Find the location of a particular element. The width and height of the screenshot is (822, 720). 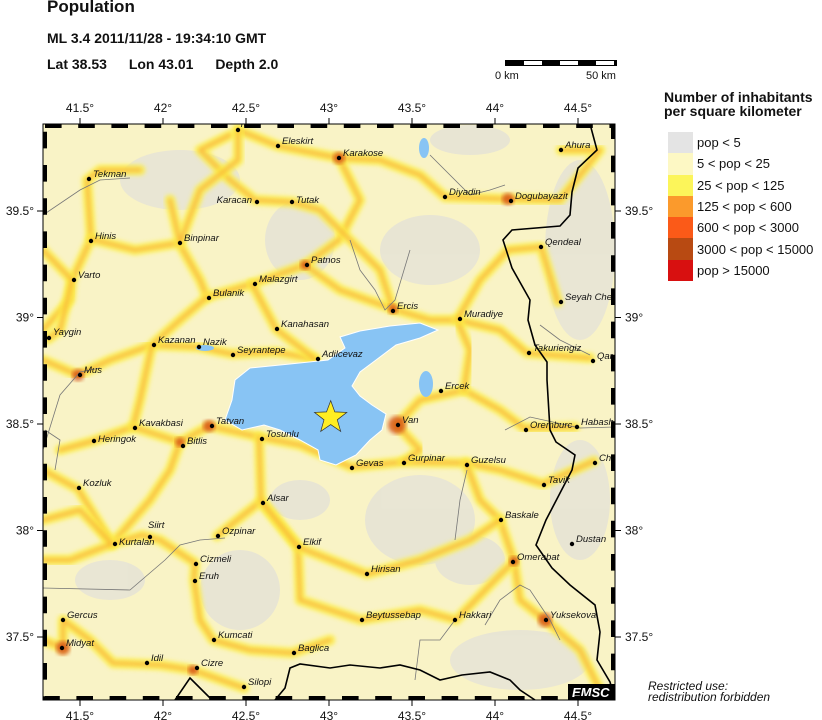

city-label: Van is located at coordinates (410, 420).